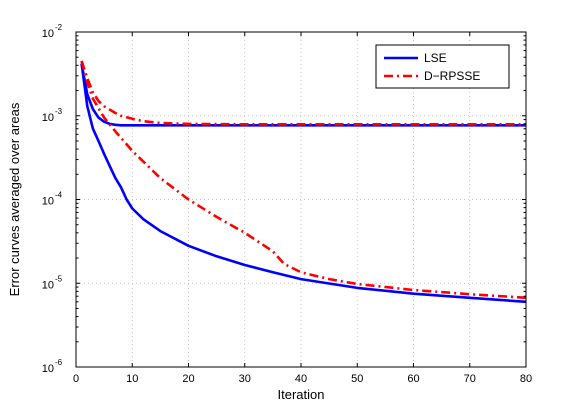 The width and height of the screenshot is (581, 413). Describe the element at coordinates (526, 379) in the screenshot. I see `x-tick-label: 80` at that location.